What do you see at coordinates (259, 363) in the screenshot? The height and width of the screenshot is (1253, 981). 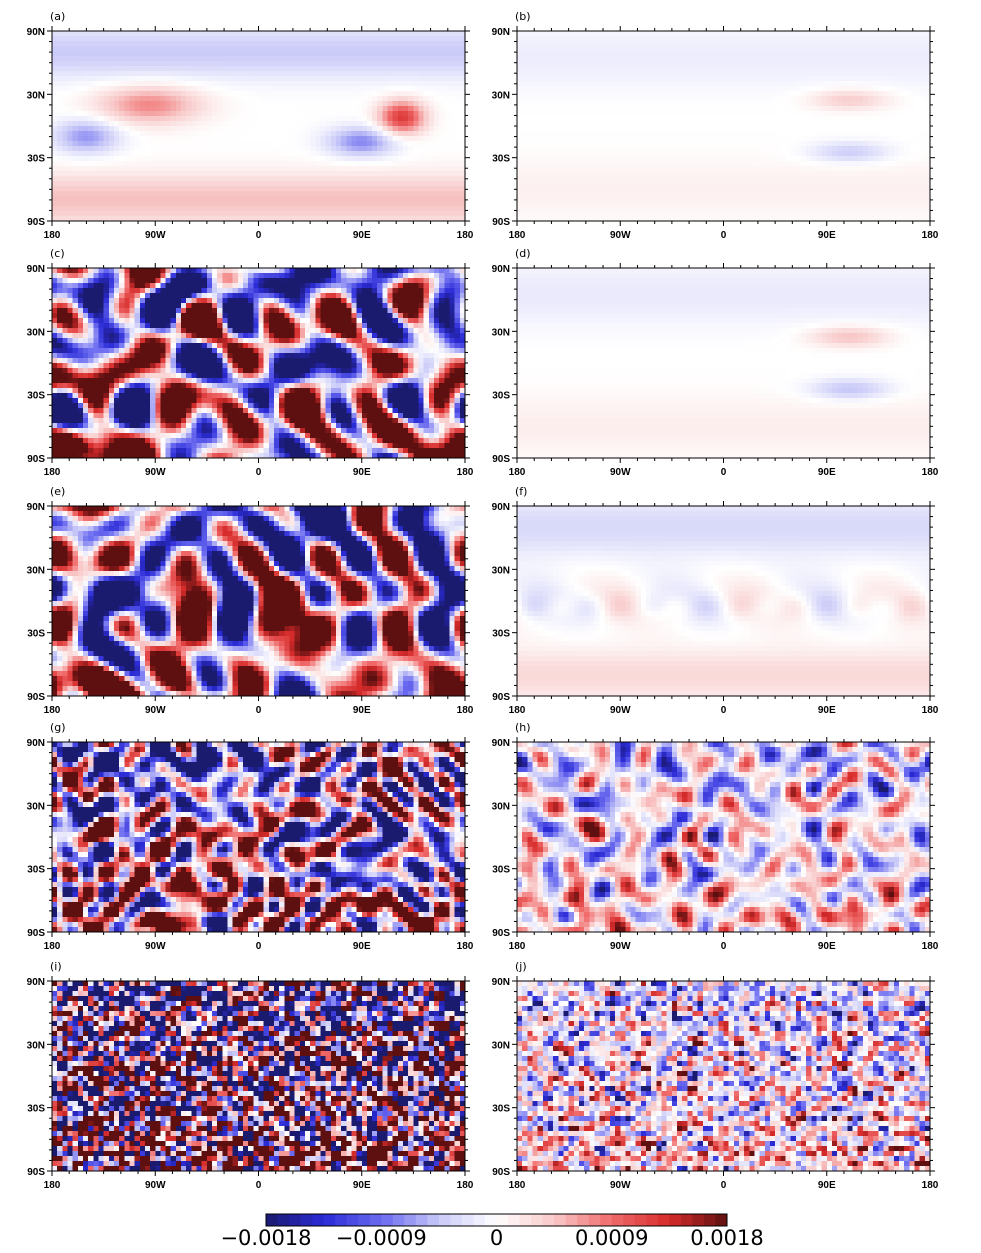 I see `field-cells-c` at bounding box center [259, 363].